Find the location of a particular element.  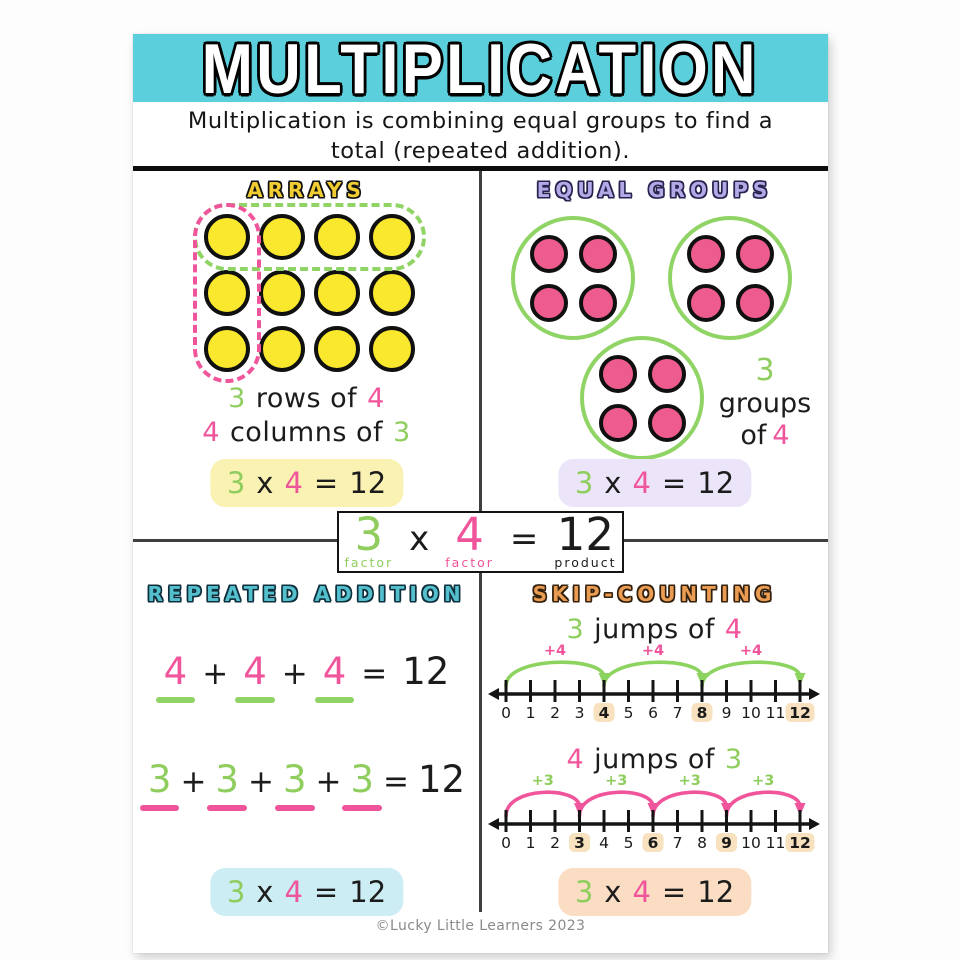

row-caption-text: rows of is located at coordinates (306, 398).